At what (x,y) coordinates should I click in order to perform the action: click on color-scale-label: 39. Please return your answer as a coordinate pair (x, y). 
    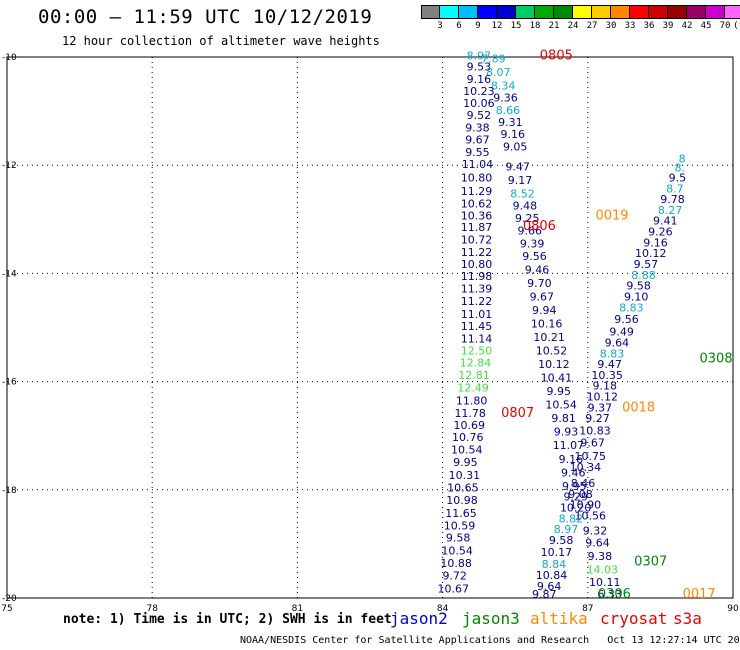
    Looking at the image, I should click on (668, 26).